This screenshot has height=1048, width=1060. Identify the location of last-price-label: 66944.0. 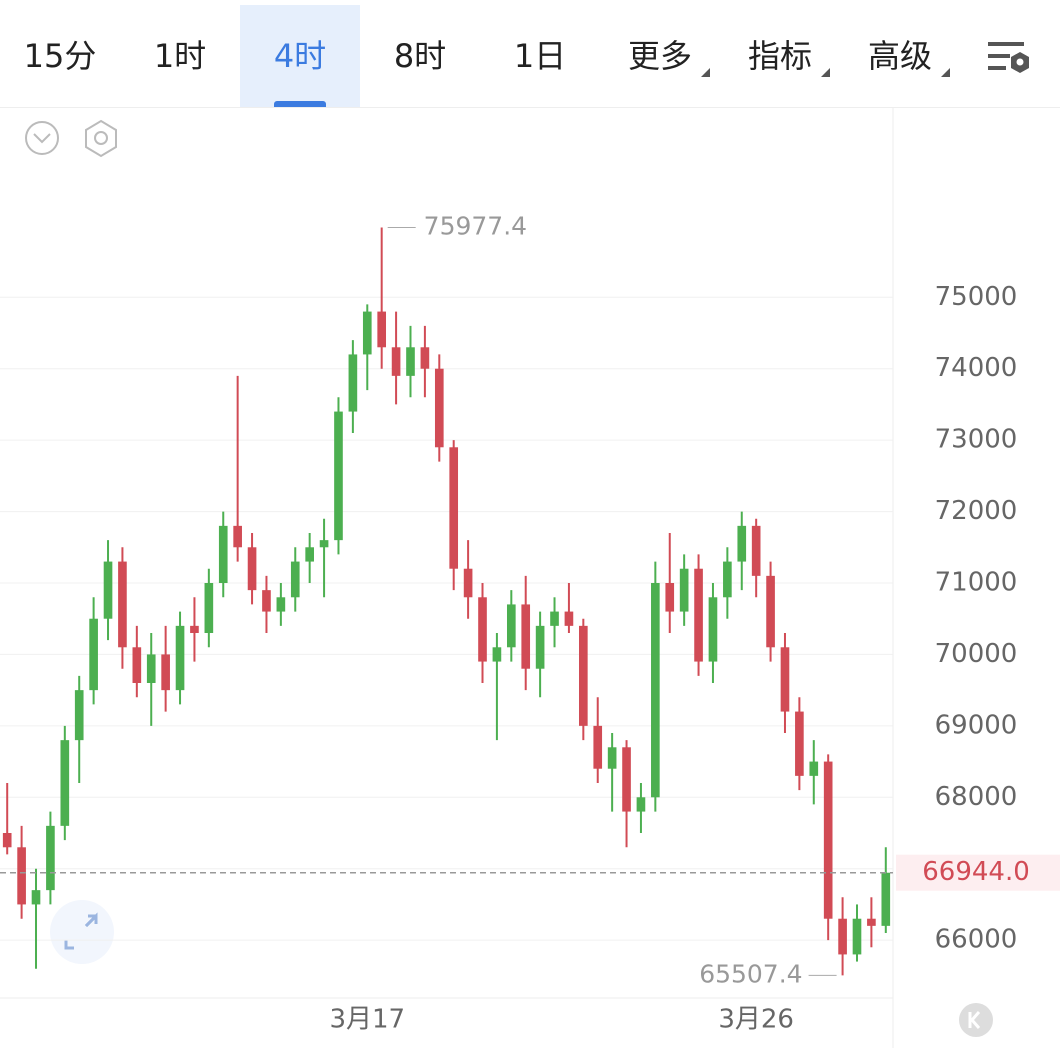
(976, 872).